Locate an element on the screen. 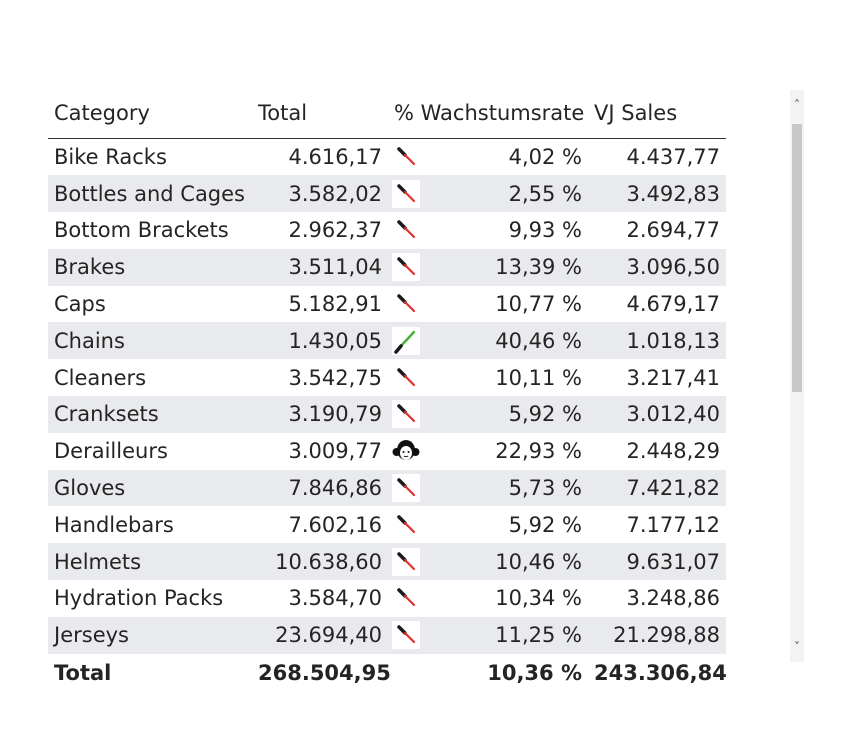  cell-total: 3.582,02 is located at coordinates (320, 194).